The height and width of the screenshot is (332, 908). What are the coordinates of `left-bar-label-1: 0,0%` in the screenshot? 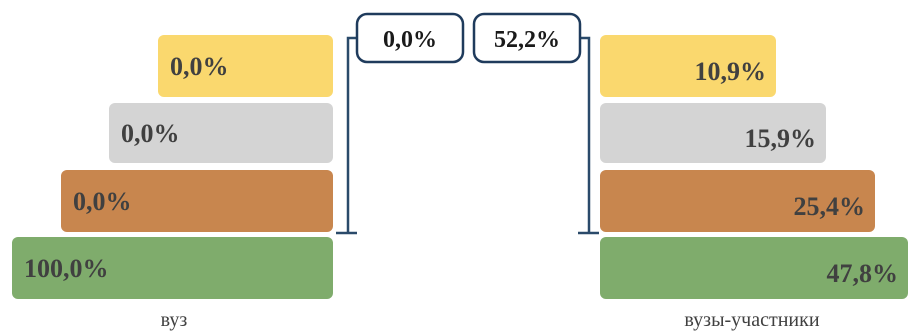 It's located at (199, 66).